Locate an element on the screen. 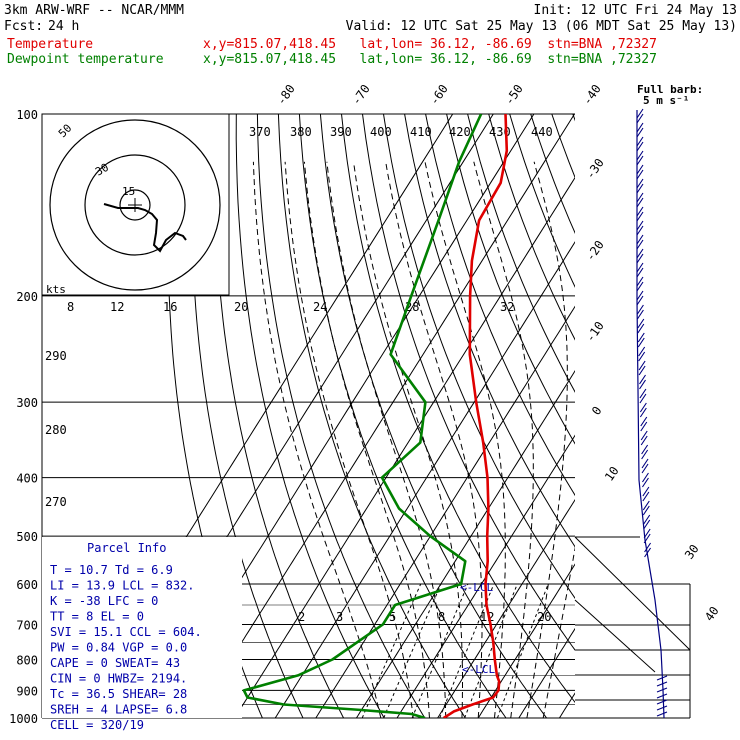 This screenshot has width=740, height=740. pressure-tick-label: 200 is located at coordinates (27, 297).